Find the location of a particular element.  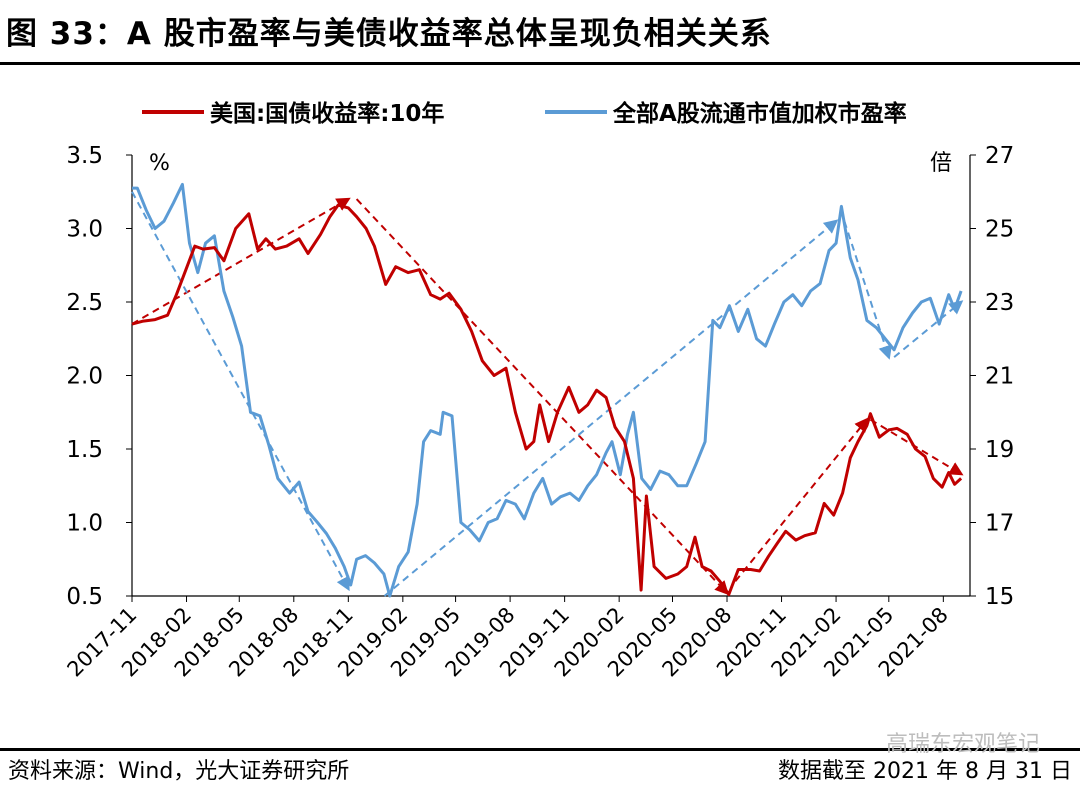

watermark: 高瑞东宏观笔记 is located at coordinates (962, 744).